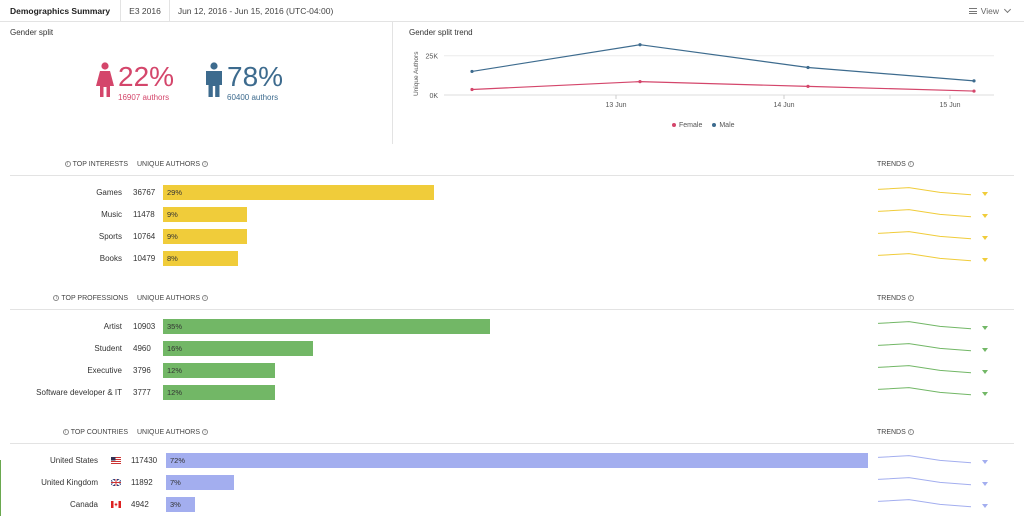  Describe the element at coordinates (949, 105) in the screenshot. I see `x-tick-label: 15 Jun` at that location.